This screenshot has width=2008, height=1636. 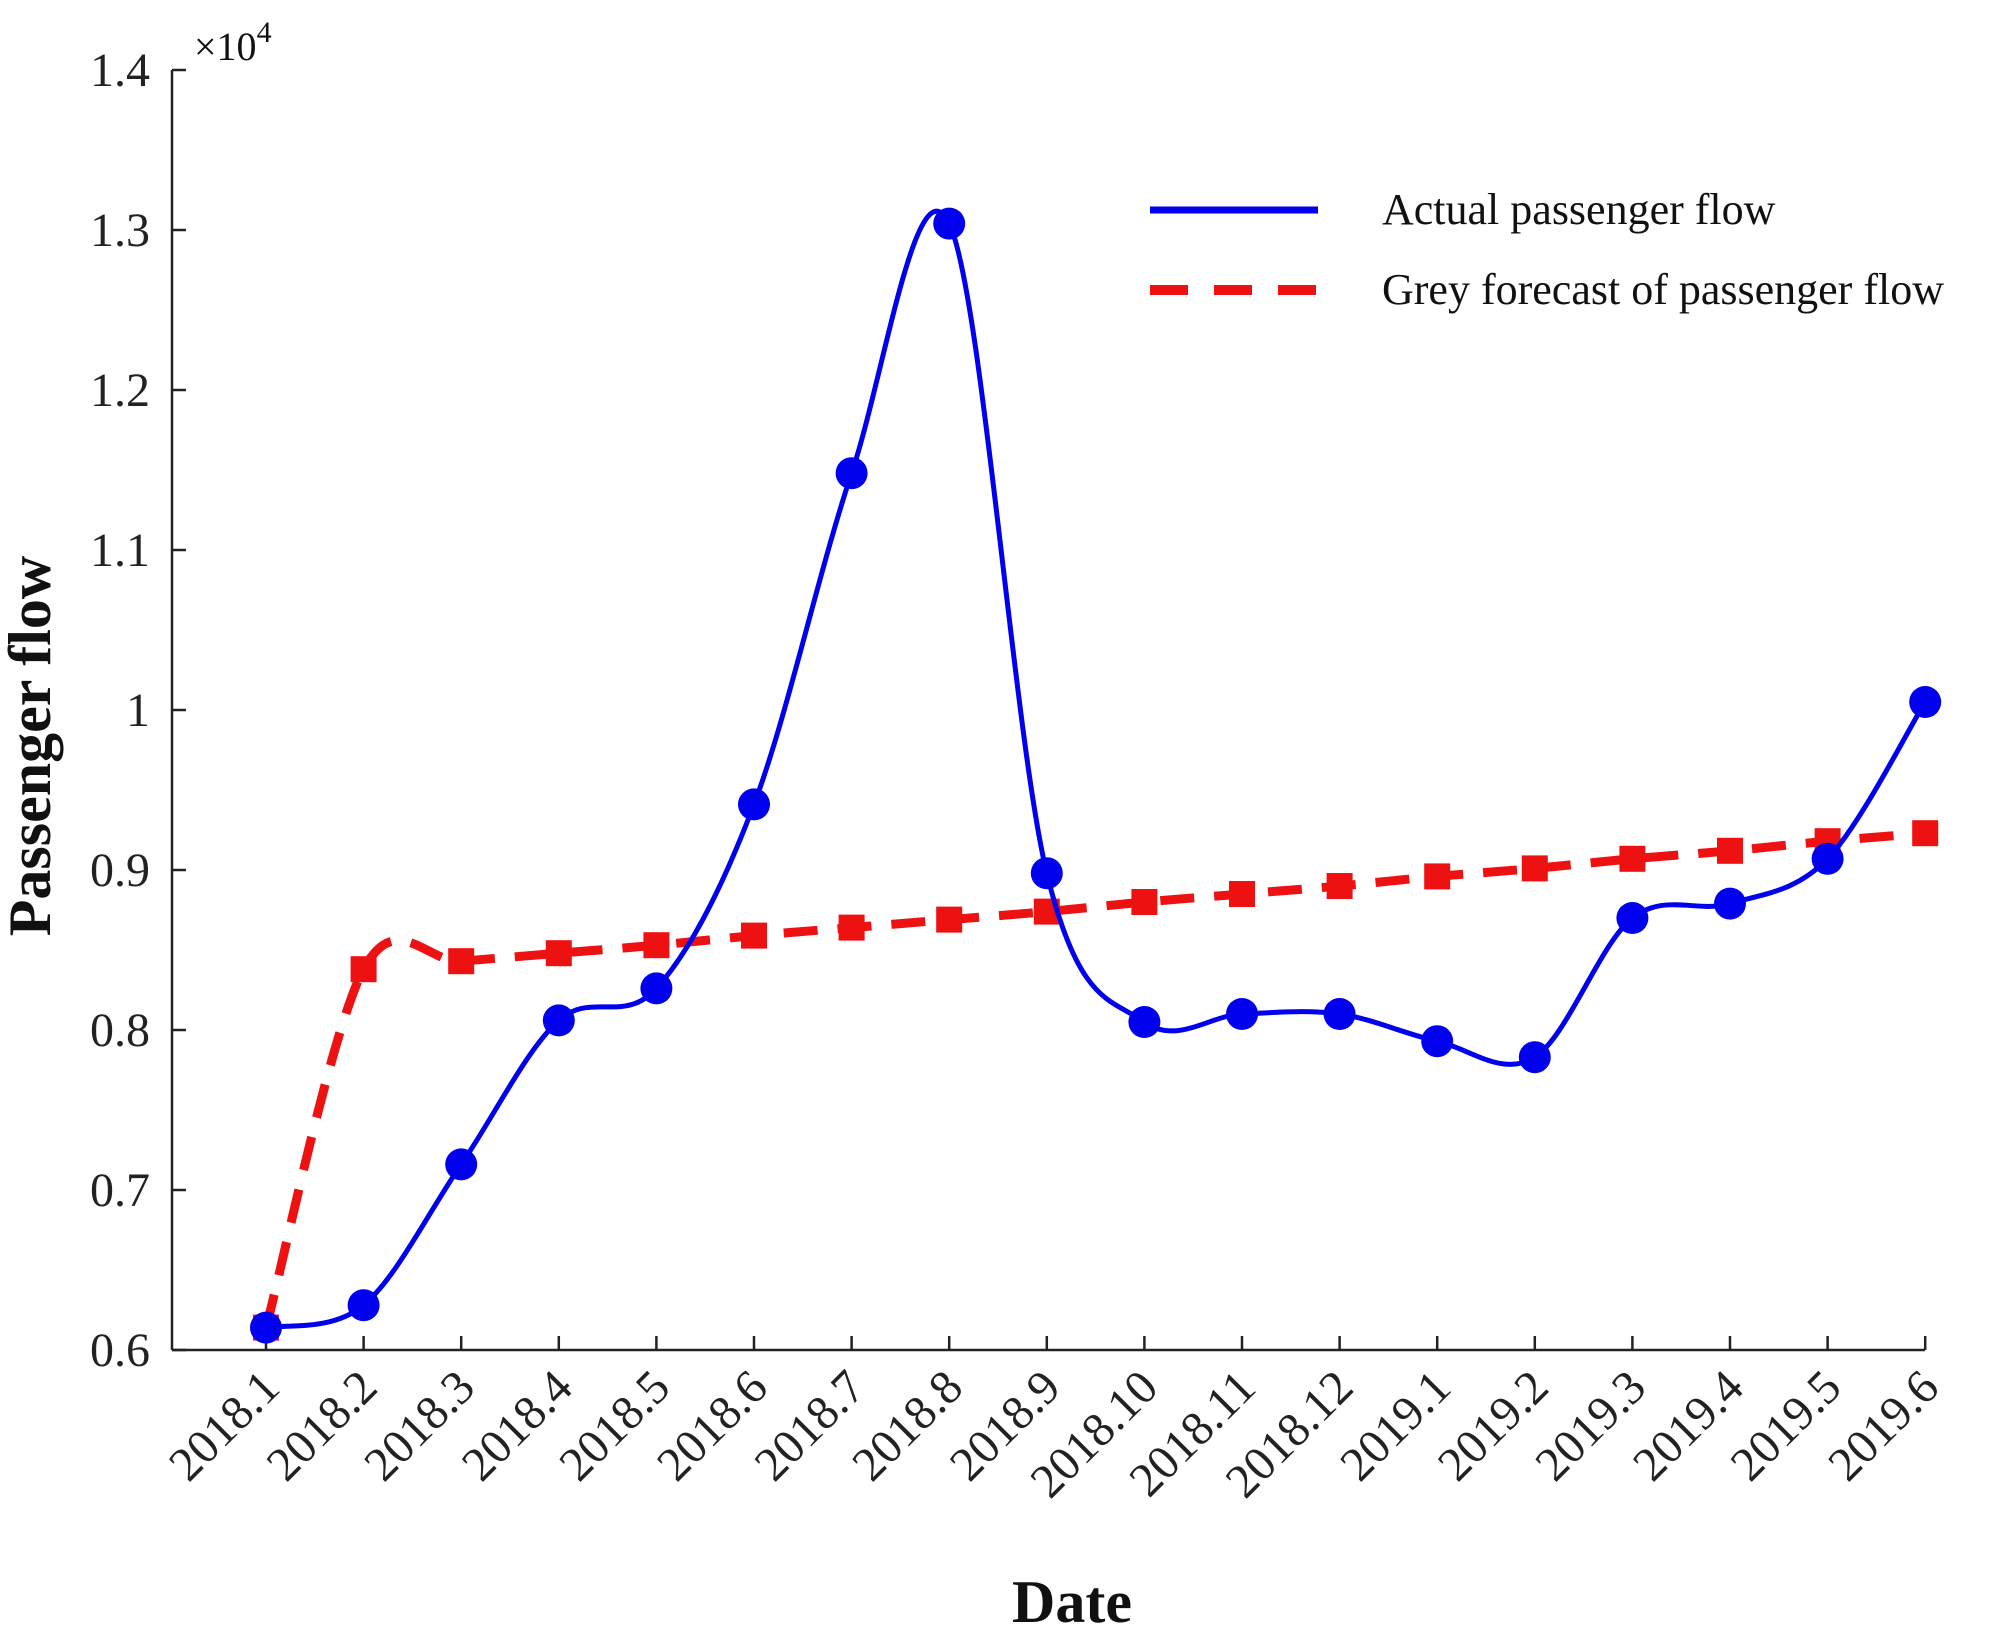 I want to click on y-multiplier-label: ×10⁴, so click(x=233, y=42).